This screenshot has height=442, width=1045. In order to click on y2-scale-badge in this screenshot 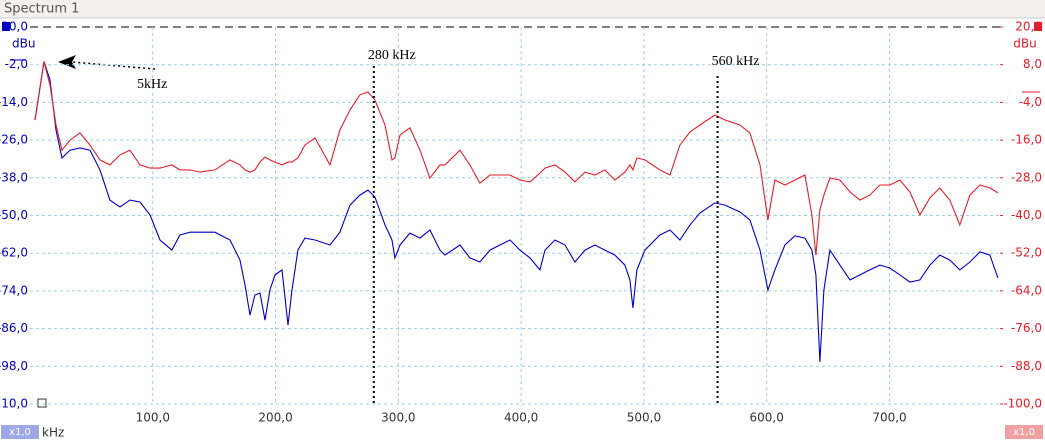, I will do `click(1024, 432)`.